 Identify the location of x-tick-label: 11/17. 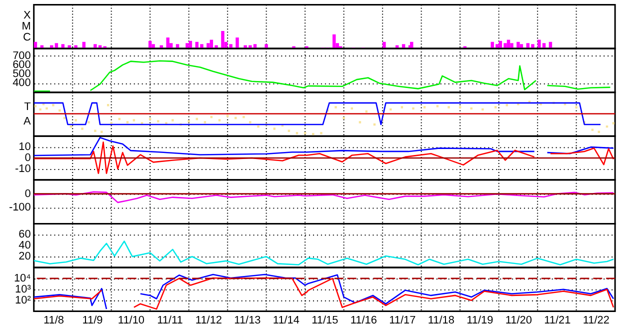
(402, 320).